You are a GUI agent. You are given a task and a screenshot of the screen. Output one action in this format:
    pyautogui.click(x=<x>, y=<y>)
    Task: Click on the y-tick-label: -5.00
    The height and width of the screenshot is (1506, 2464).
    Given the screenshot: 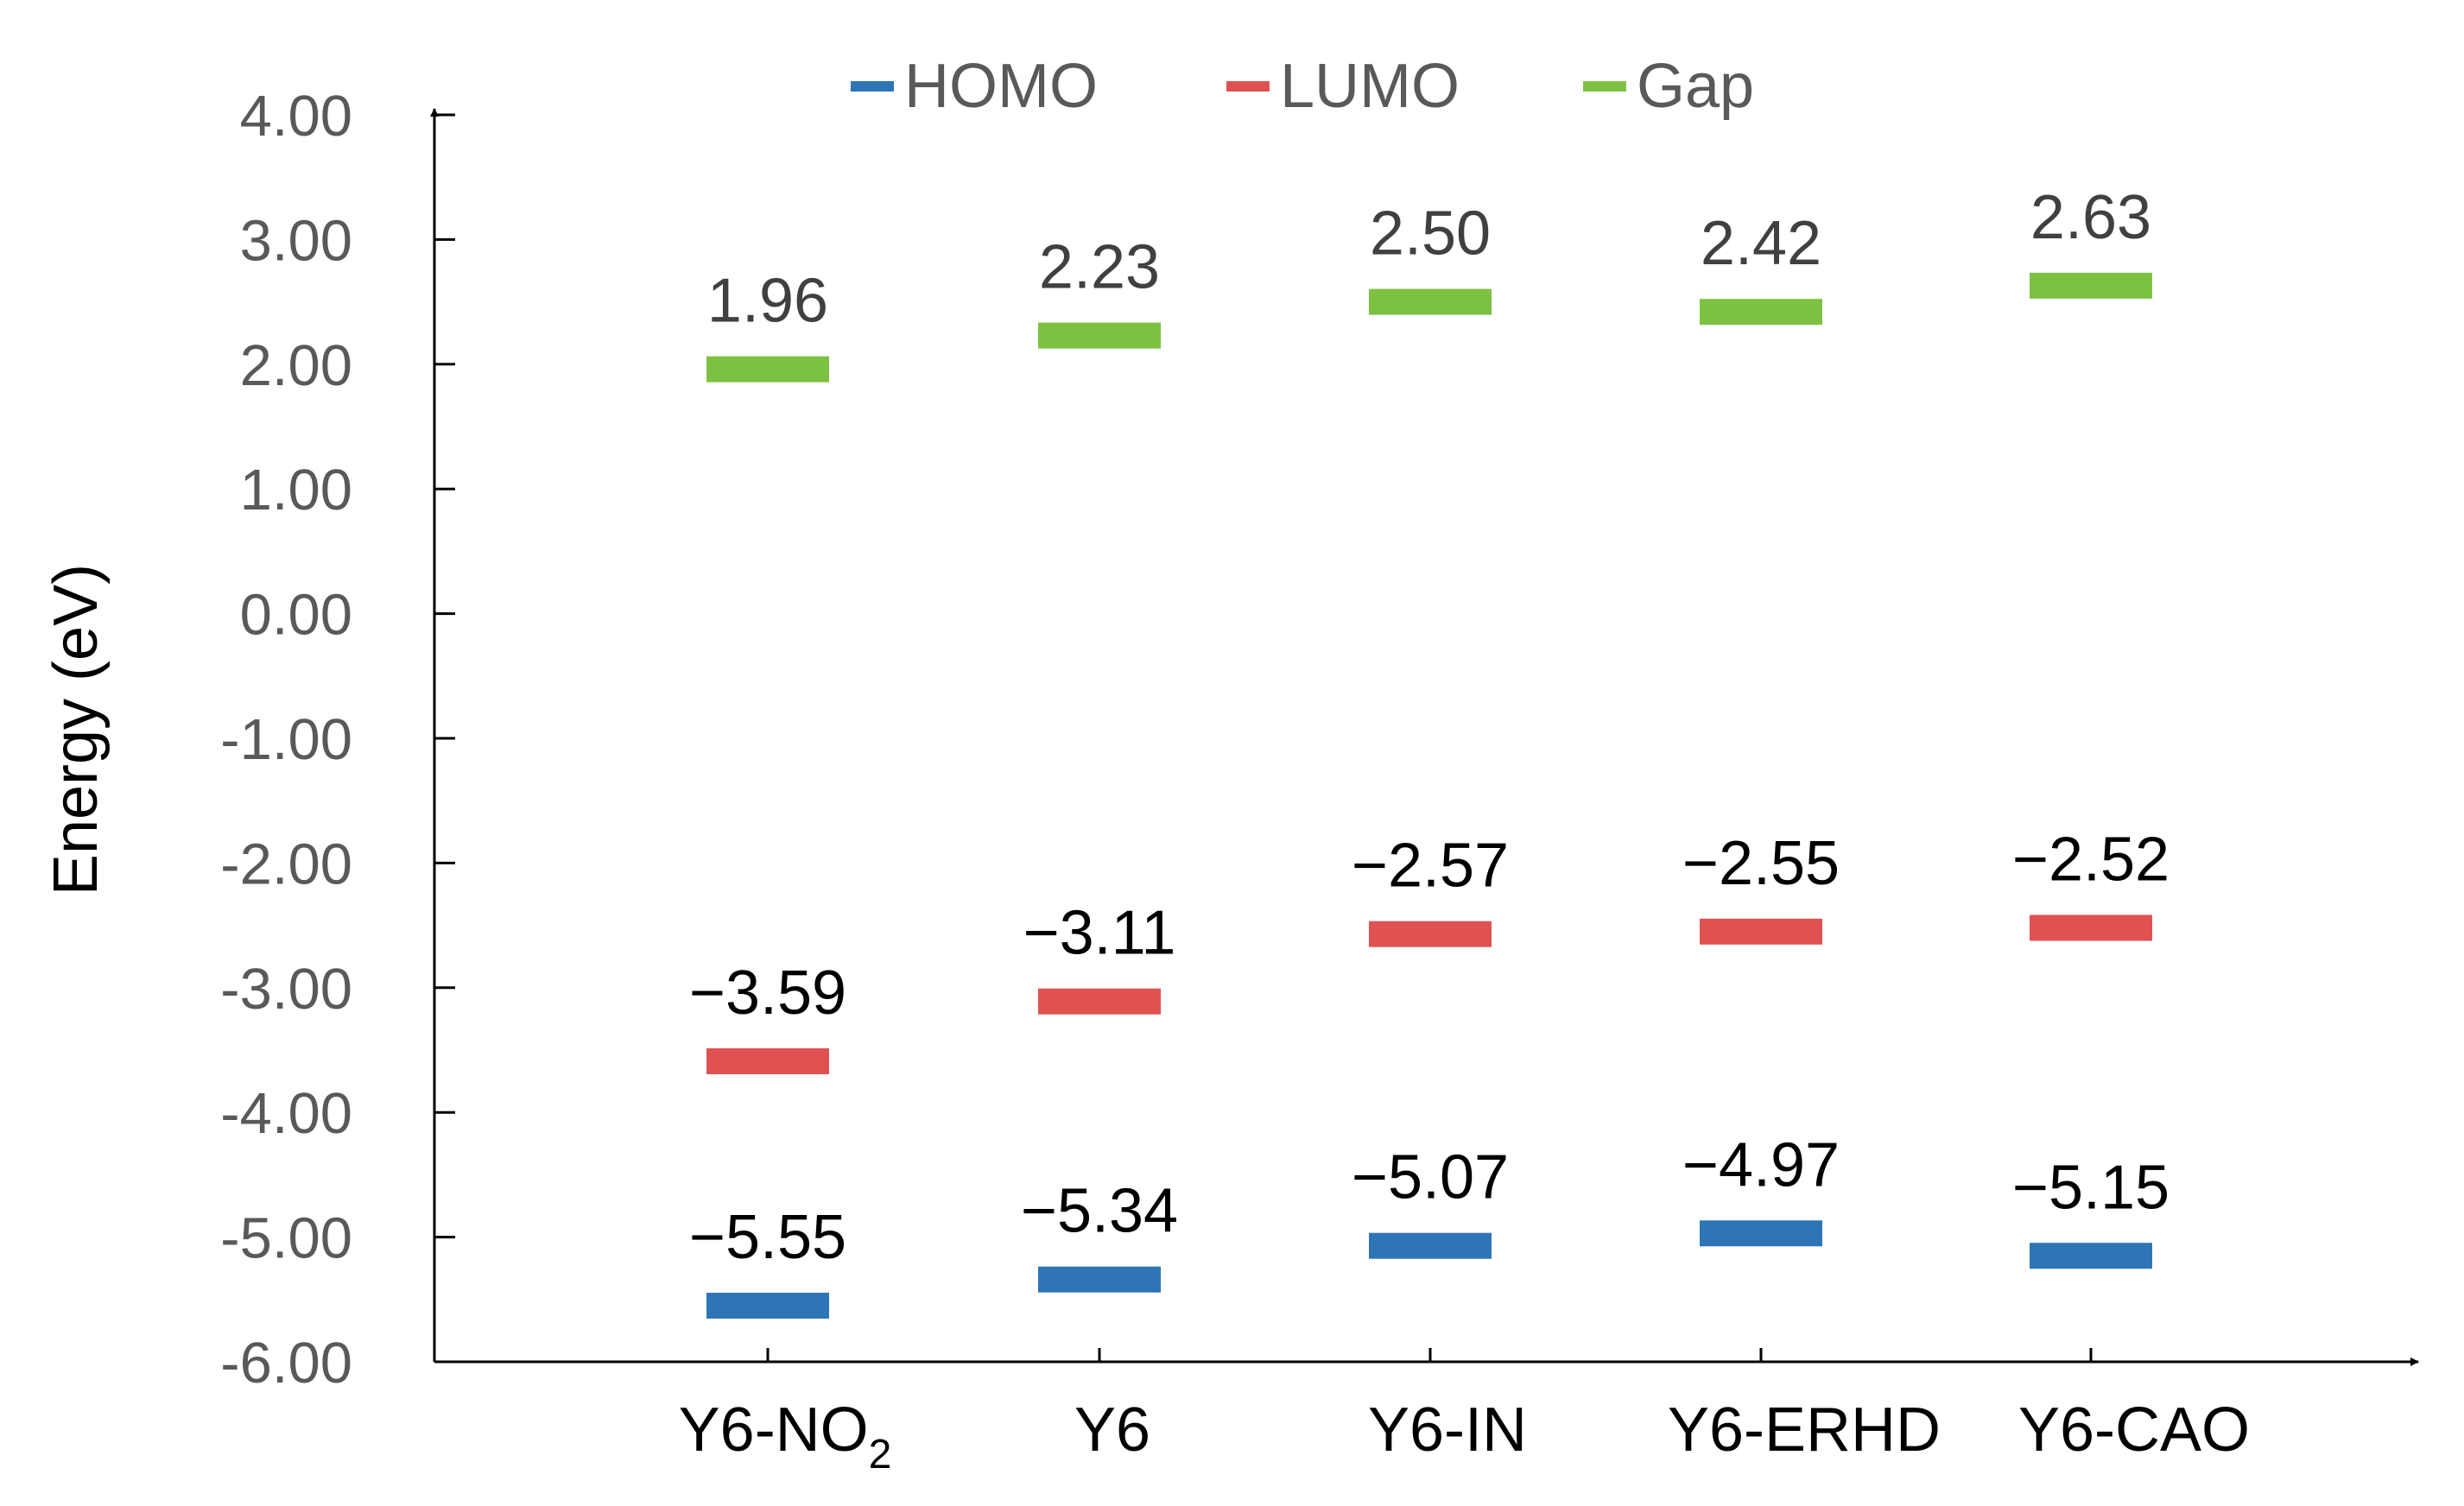 What is the action you would take?
    pyautogui.click(x=286, y=1238)
    